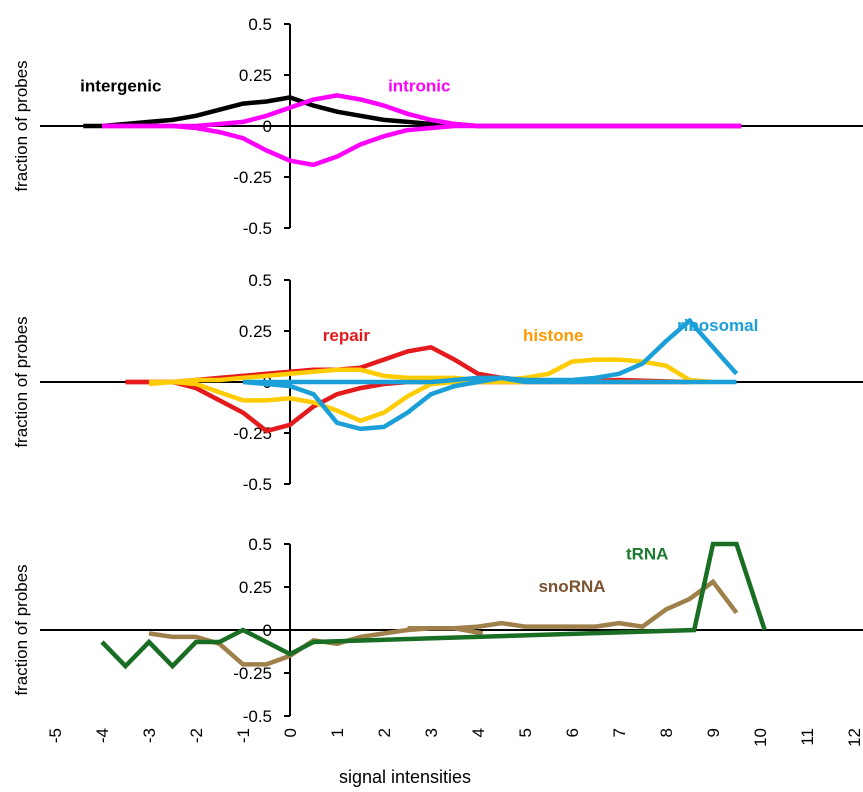 This screenshot has height=792, width=863. What do you see at coordinates (666, 732) in the screenshot?
I see `x-tick-label: 8` at bounding box center [666, 732].